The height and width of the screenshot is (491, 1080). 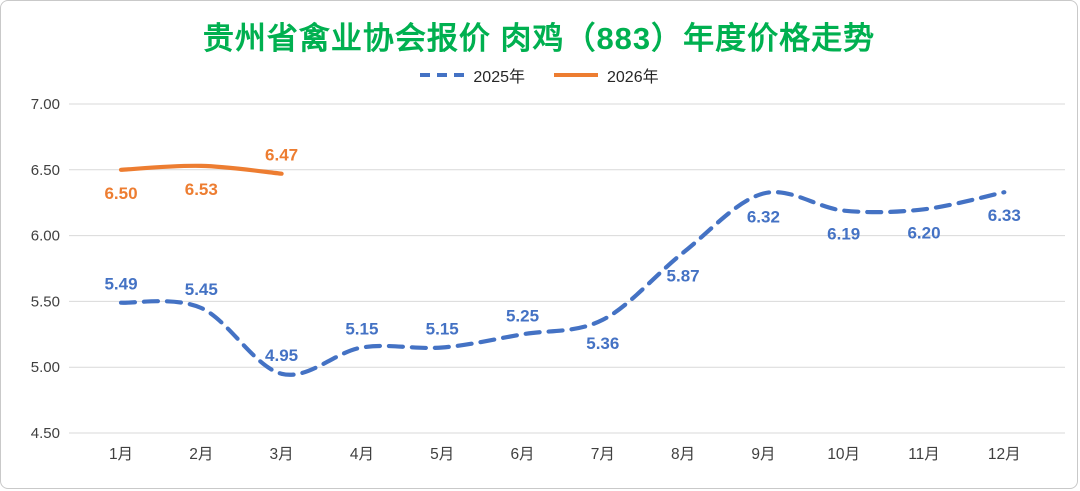 I want to click on x-tick-label: 5月, so click(x=442, y=454).